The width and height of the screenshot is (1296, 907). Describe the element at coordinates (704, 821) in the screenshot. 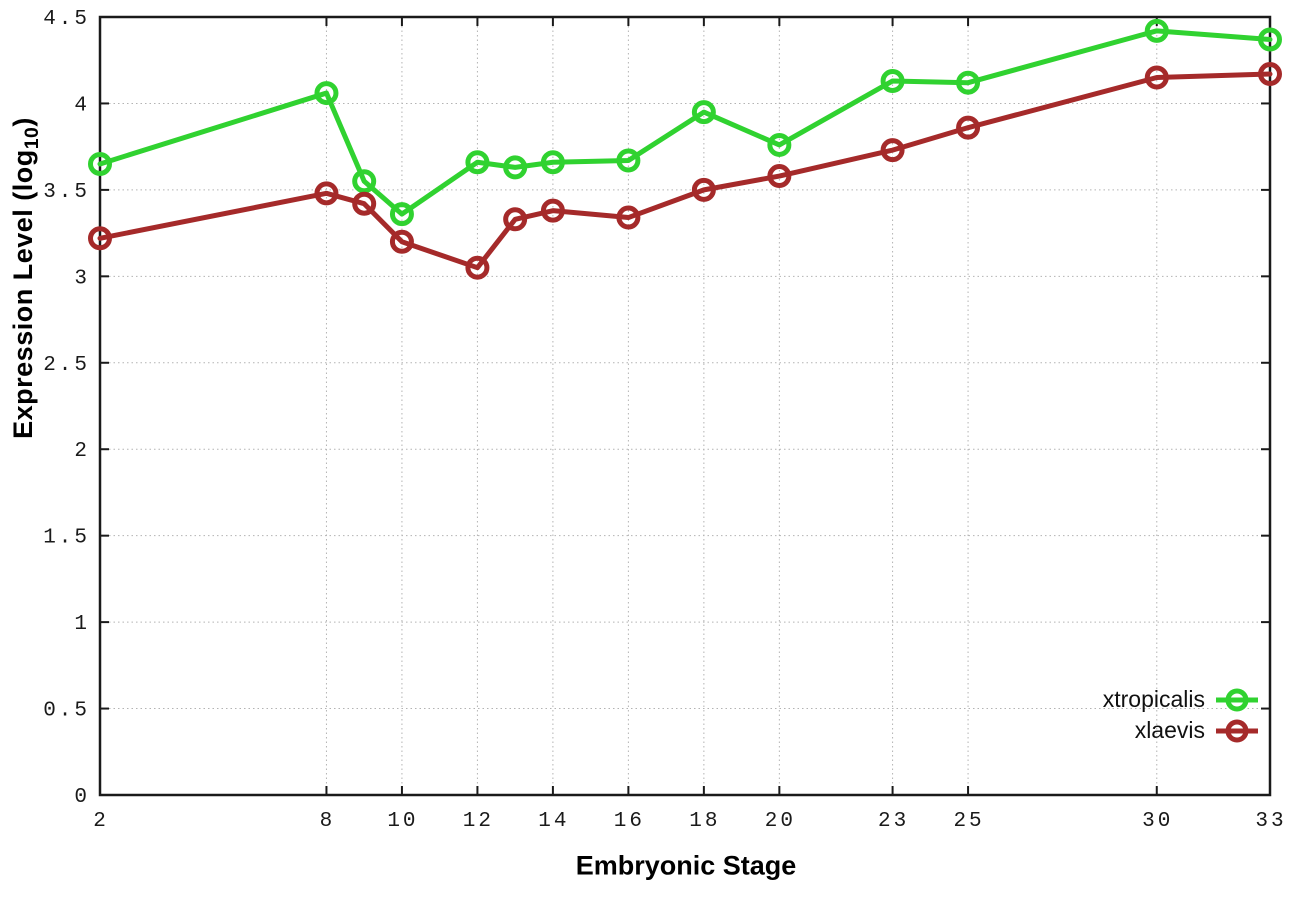

I see `x-tick-label: 18` at that location.